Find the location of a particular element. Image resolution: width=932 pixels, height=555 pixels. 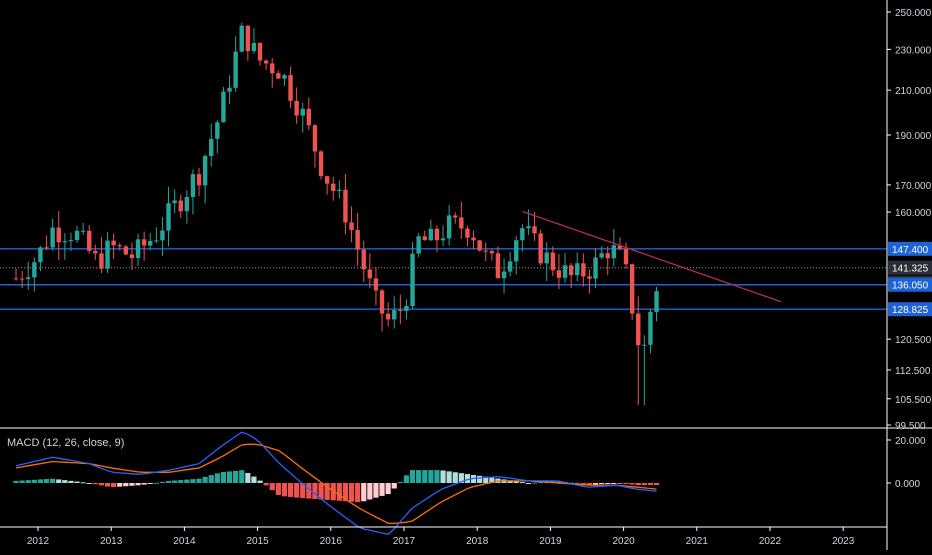

price-label-text: 147.400 is located at coordinates (910, 250).